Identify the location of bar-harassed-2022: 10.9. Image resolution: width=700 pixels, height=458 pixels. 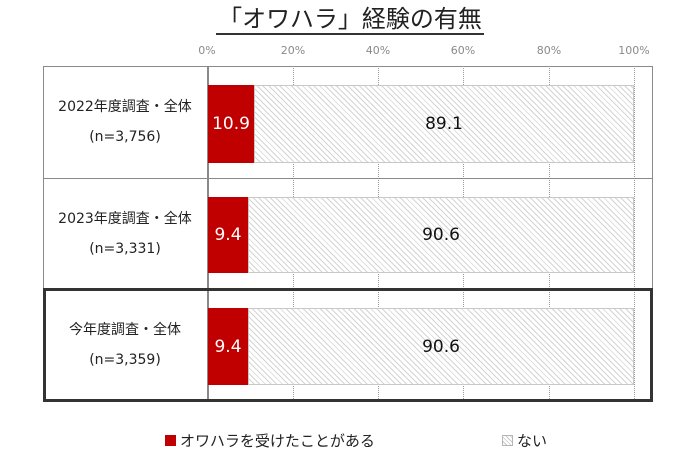
(231, 124).